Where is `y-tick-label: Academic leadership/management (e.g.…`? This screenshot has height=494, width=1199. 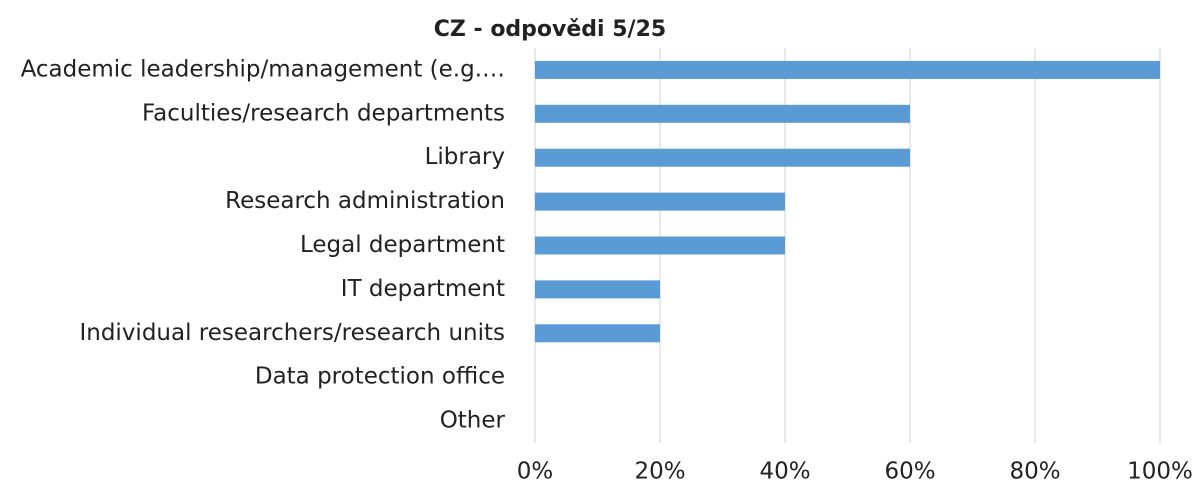
y-tick-label: Academic leadership/management (e.g.… is located at coordinates (263, 69).